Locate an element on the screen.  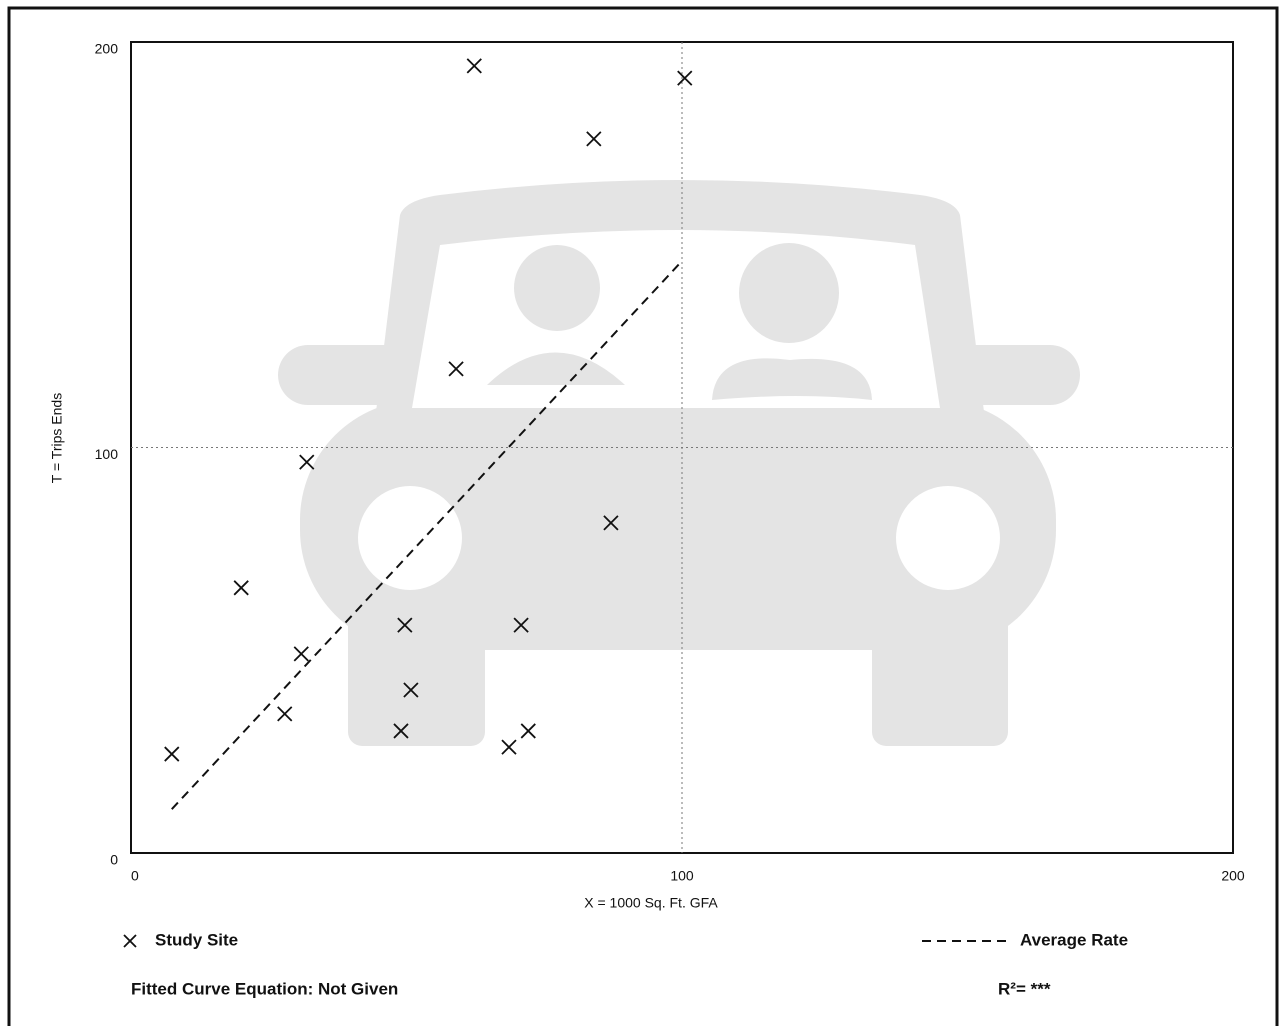
x-tick-label: 200 is located at coordinates (1233, 876).